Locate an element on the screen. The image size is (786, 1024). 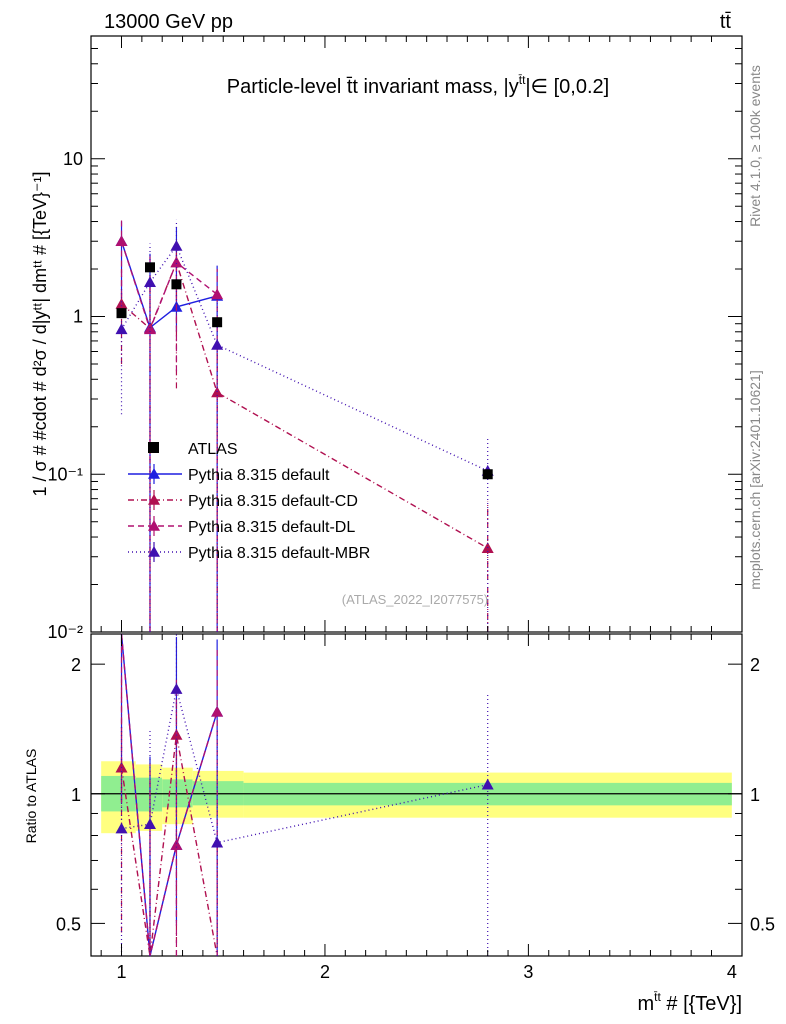
x-tick-label: 3 is located at coordinates (528, 972).